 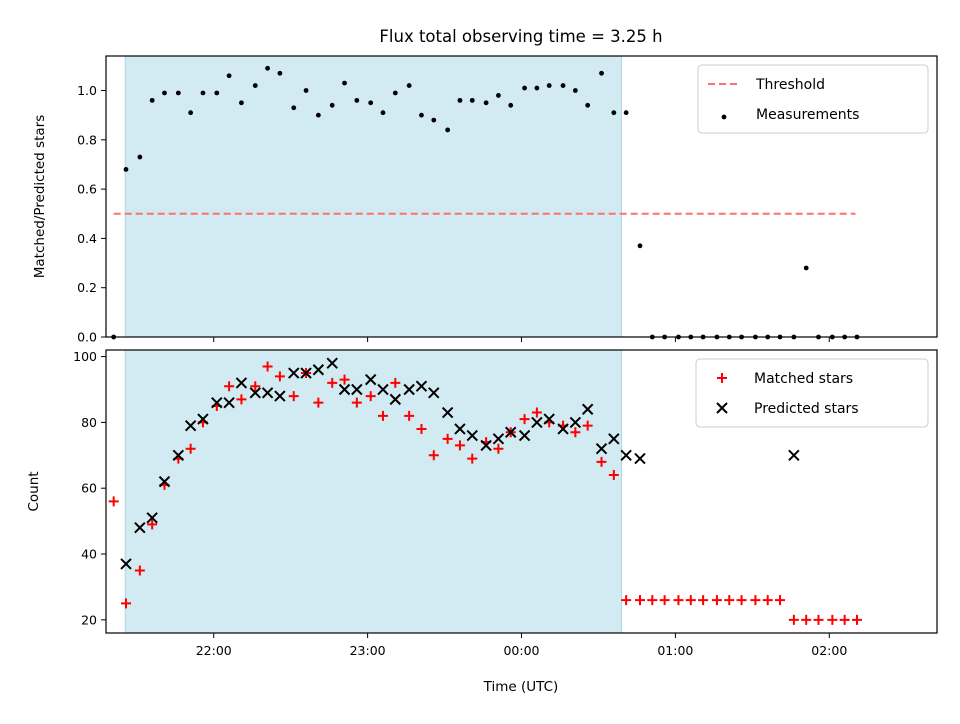 I want to click on legend-predicted-swatch, so click(x=722, y=408).